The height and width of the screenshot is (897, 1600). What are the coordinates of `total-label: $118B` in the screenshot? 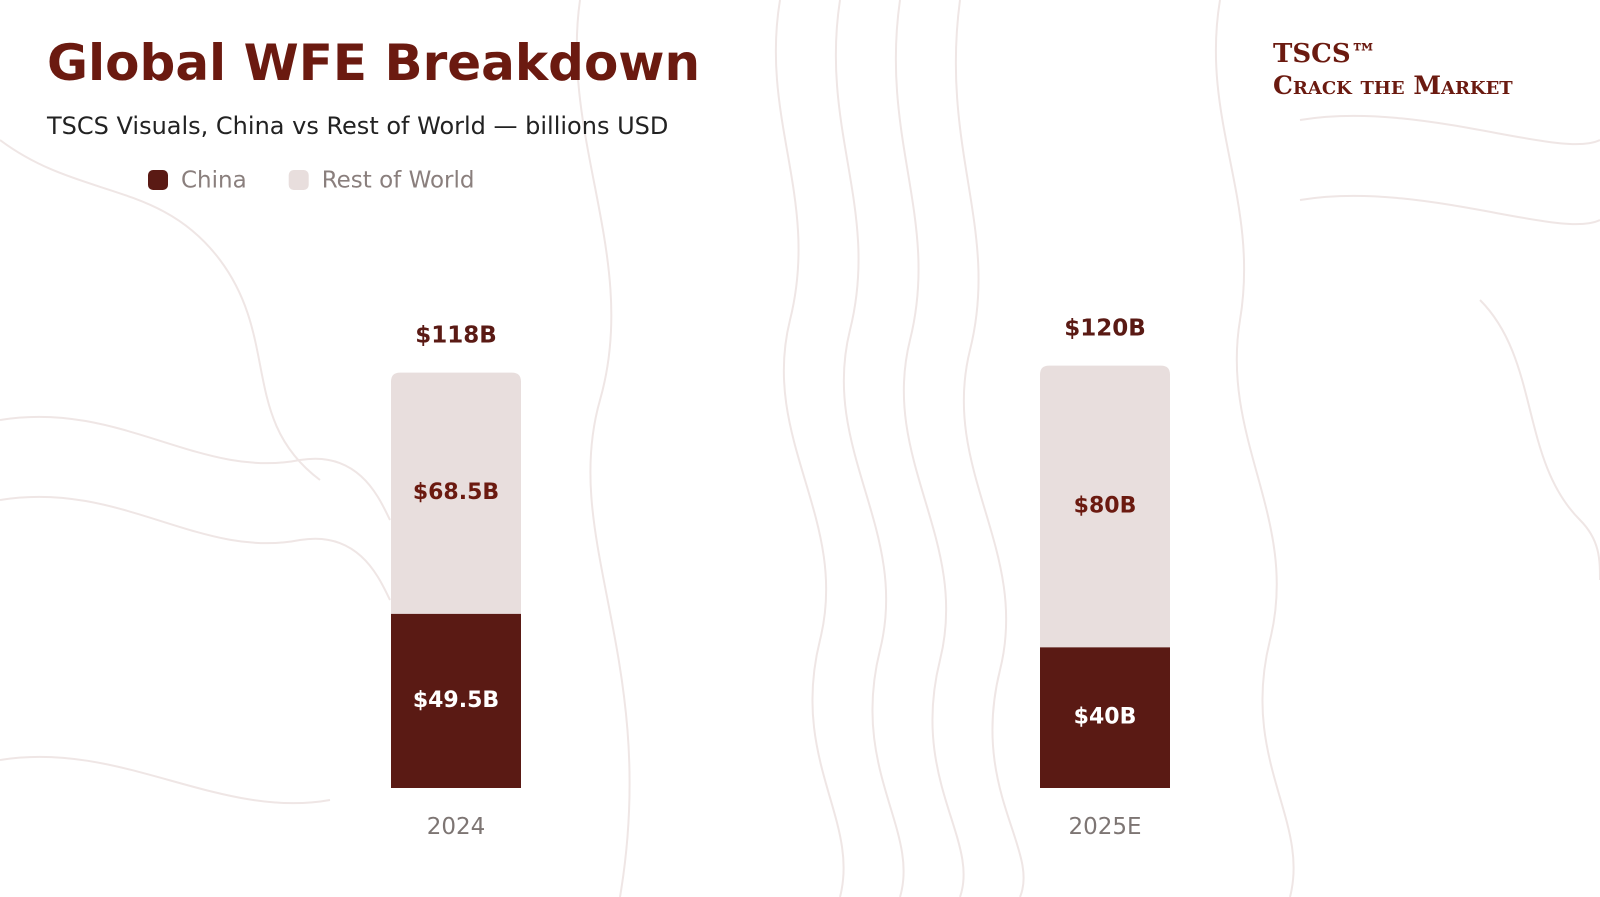 It's located at (456, 336).